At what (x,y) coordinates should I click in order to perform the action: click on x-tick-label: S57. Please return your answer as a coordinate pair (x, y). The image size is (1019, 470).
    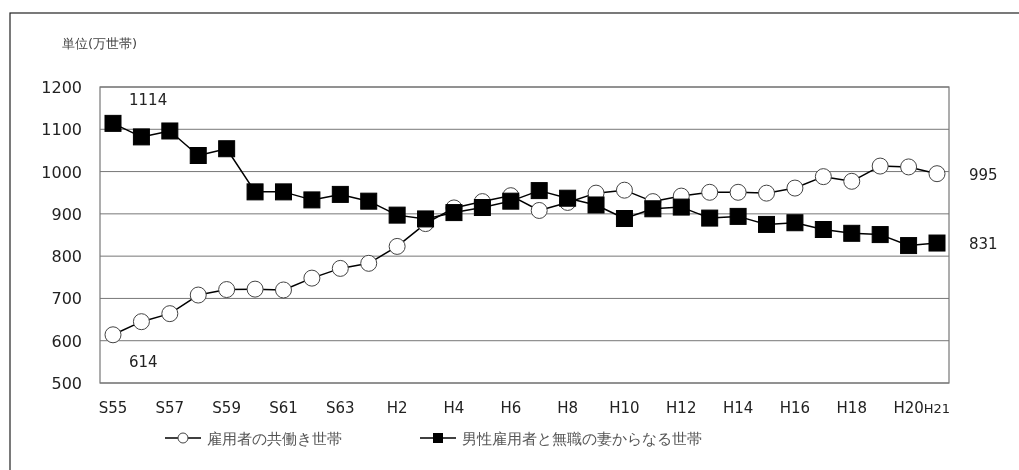
    Looking at the image, I should click on (170, 408).